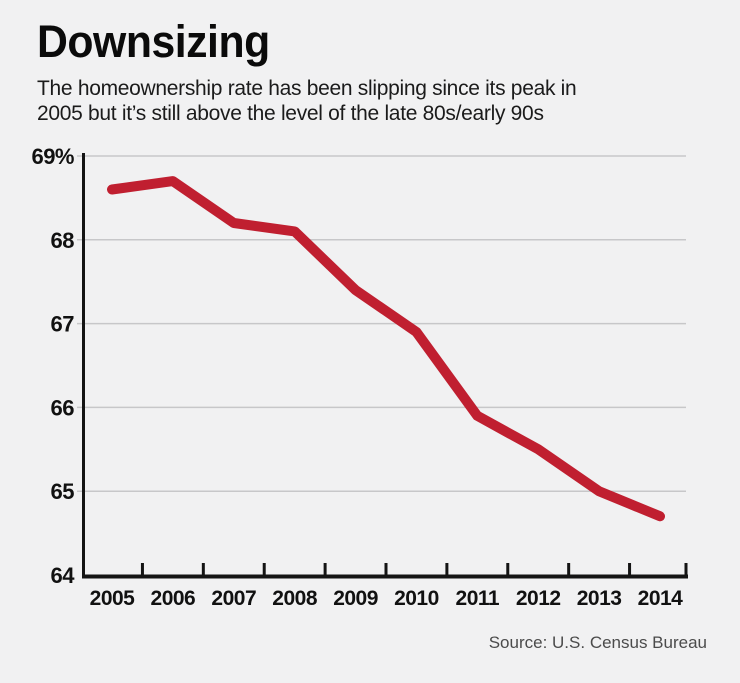 This screenshot has height=683, width=740. Describe the element at coordinates (63, 407) in the screenshot. I see `y-tick-label: 66` at that location.